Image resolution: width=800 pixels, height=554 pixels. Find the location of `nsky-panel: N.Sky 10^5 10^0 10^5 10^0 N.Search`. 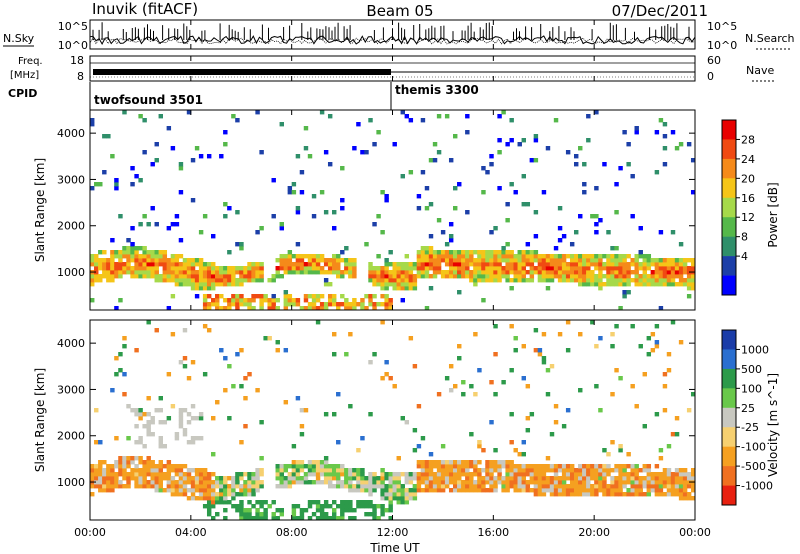

nsky-panel: N.Sky 10^5 10^0 10^5 10^0 N.Search is located at coordinates (399, 35).